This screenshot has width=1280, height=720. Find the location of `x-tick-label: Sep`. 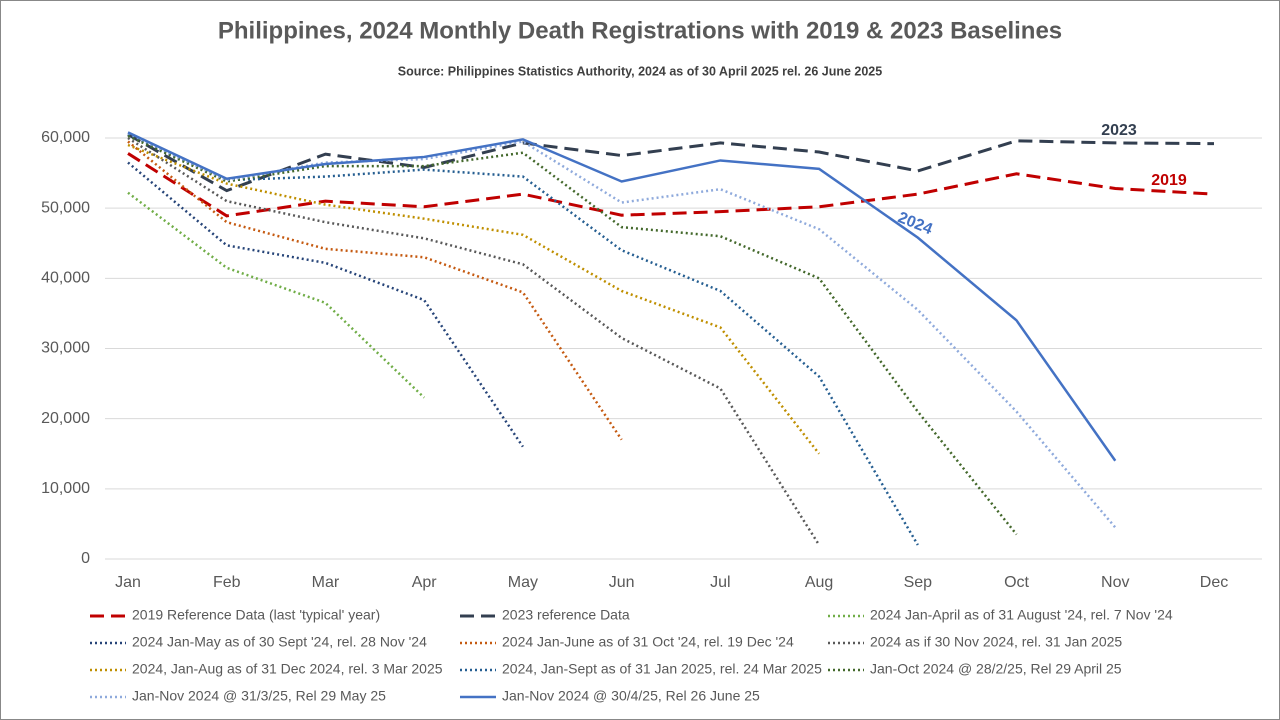

x-tick-label: Sep is located at coordinates (918, 582).